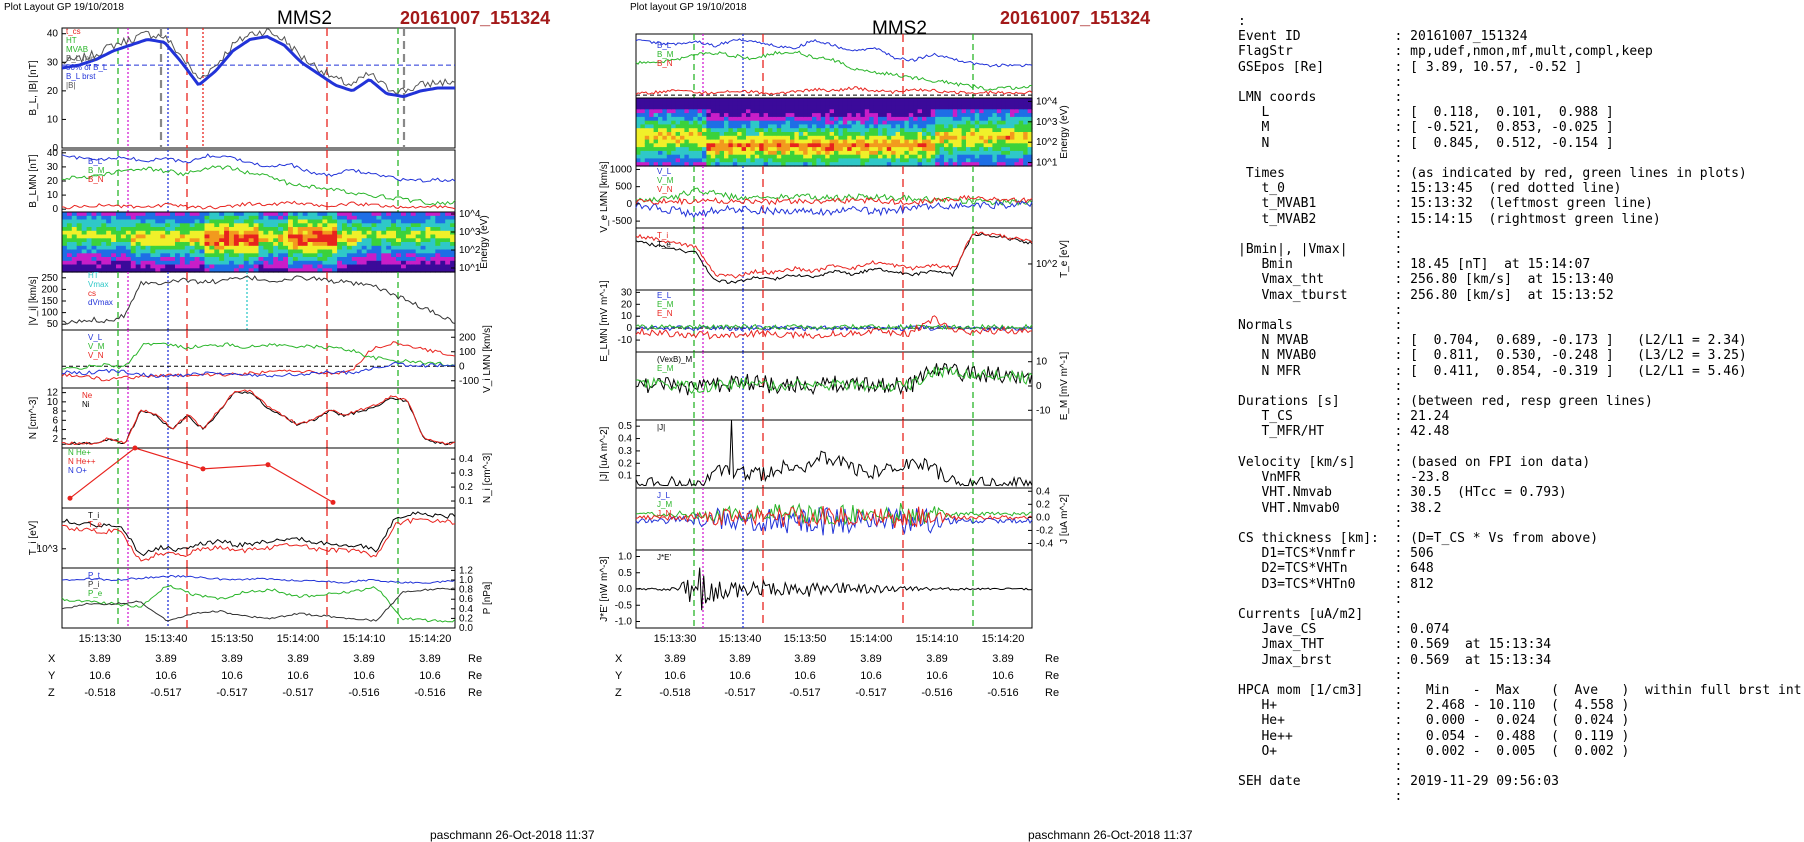  What do you see at coordinates (95, 593) in the screenshot?
I see `legend-entry: P_e` at bounding box center [95, 593].